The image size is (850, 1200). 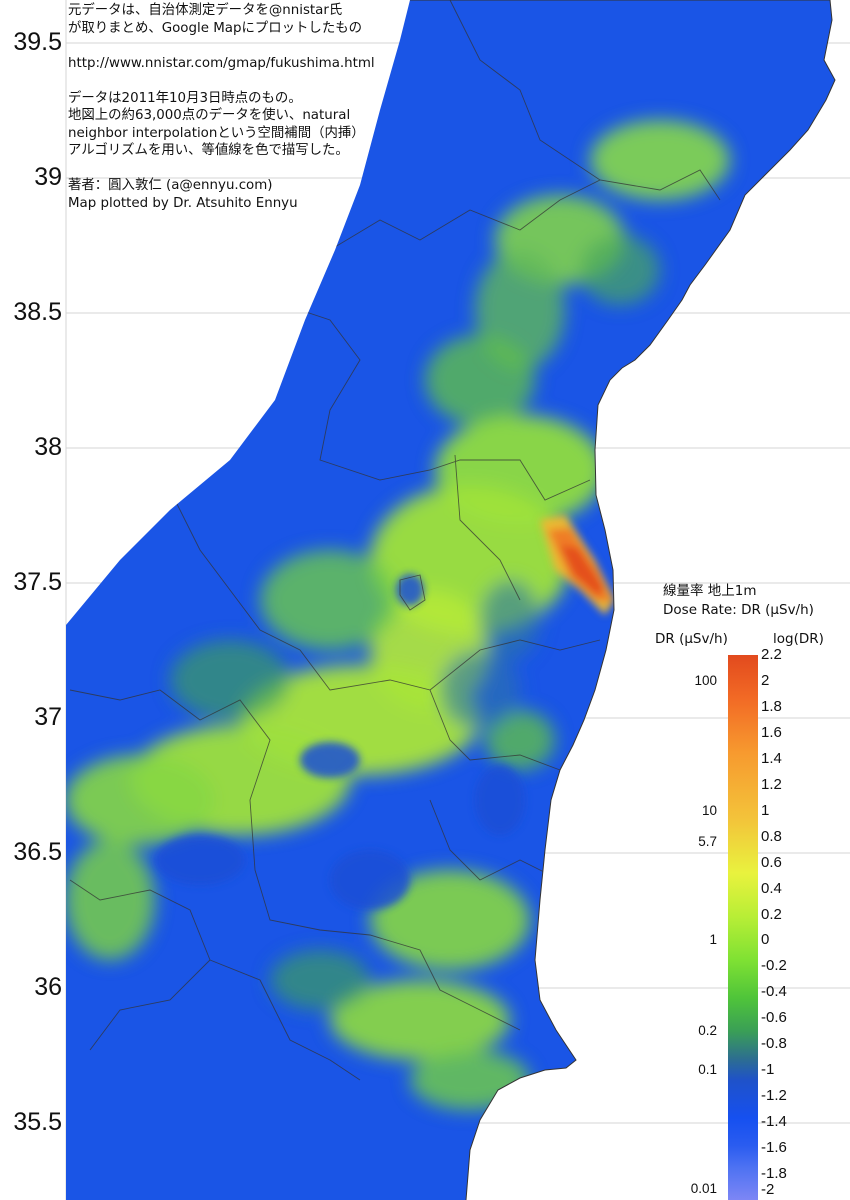 What do you see at coordinates (771, 862) in the screenshot?
I see `log-tick-label: 0.6` at bounding box center [771, 862].